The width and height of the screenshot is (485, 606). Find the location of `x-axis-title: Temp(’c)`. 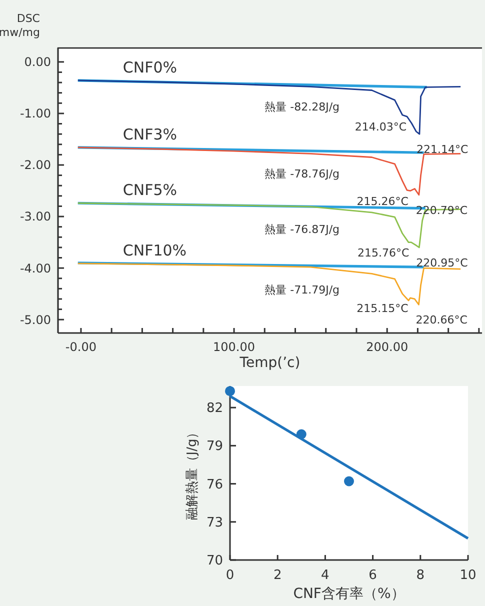

x-axis-title: Temp(’c) is located at coordinates (269, 363).